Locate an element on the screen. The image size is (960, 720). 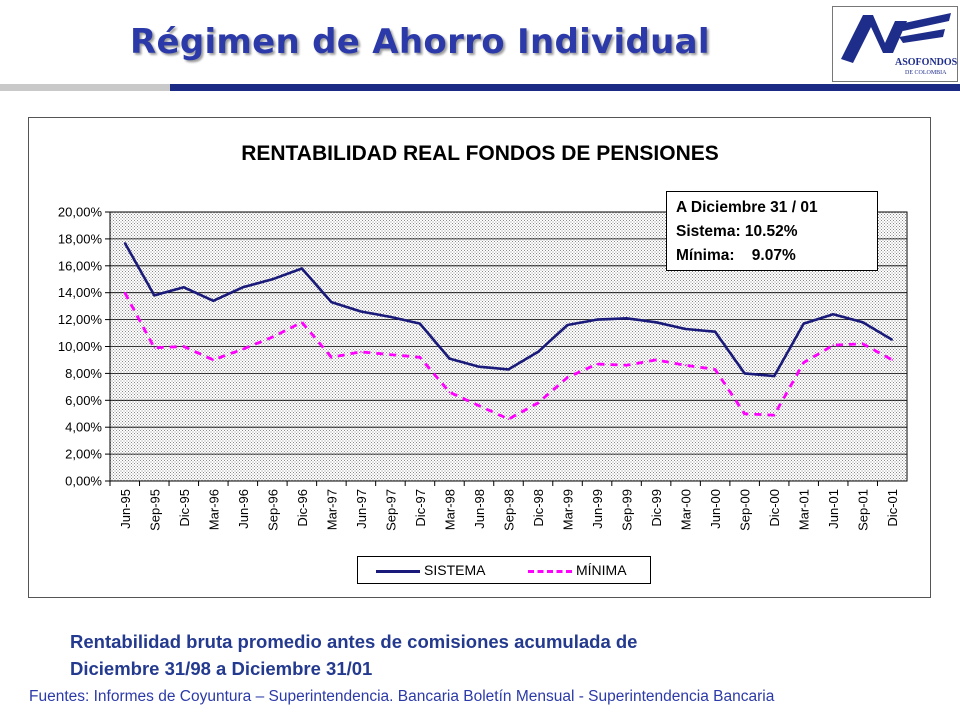
x-tick-label: Jun-99 is located at coordinates (597, 509).